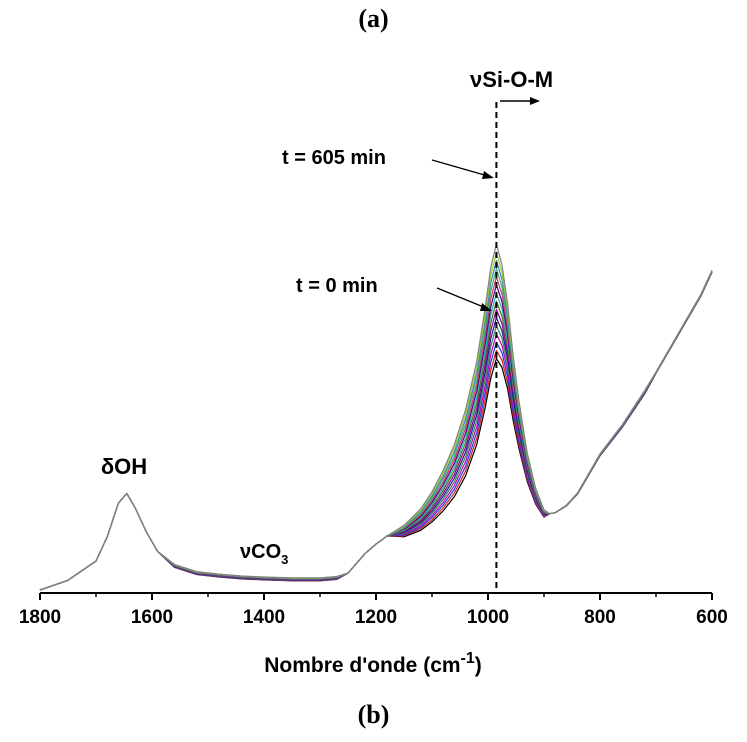 Image resolution: width=747 pixels, height=742 pixels. What do you see at coordinates (124, 466) in the screenshot?
I see `delta-oh-annotation: δOH` at bounding box center [124, 466].